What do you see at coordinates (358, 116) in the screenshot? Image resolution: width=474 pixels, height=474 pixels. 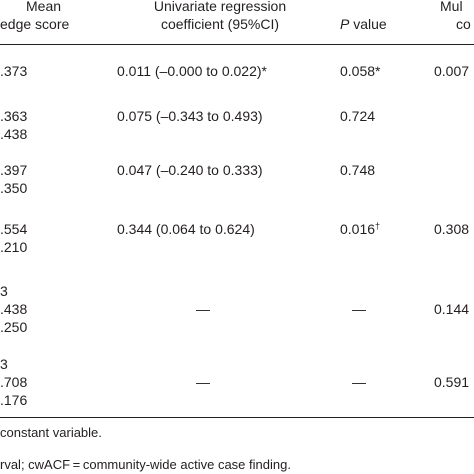 I see `table-cell-p: 0.724` at bounding box center [358, 116].